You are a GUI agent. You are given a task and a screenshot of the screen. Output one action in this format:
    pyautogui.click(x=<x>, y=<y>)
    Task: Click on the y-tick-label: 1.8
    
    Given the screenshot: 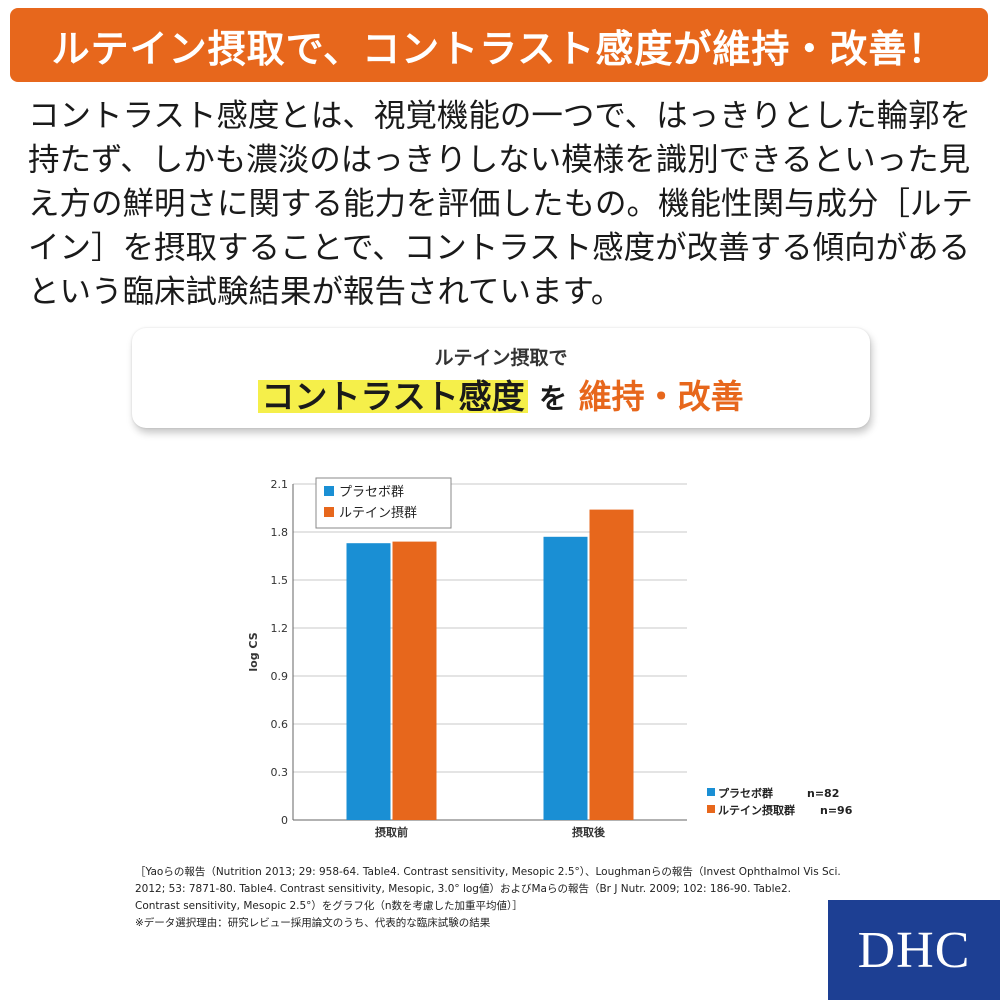 What is the action you would take?
    pyautogui.click(x=280, y=532)
    